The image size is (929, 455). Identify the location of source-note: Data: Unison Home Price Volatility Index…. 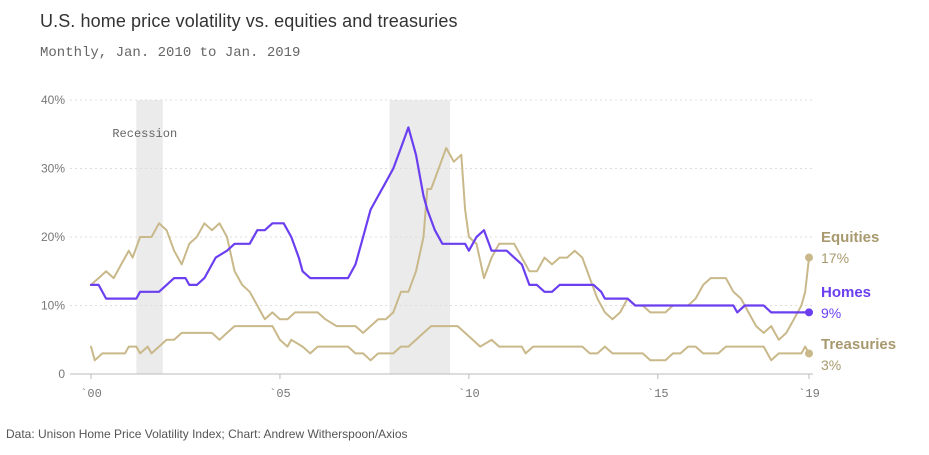
(207, 434).